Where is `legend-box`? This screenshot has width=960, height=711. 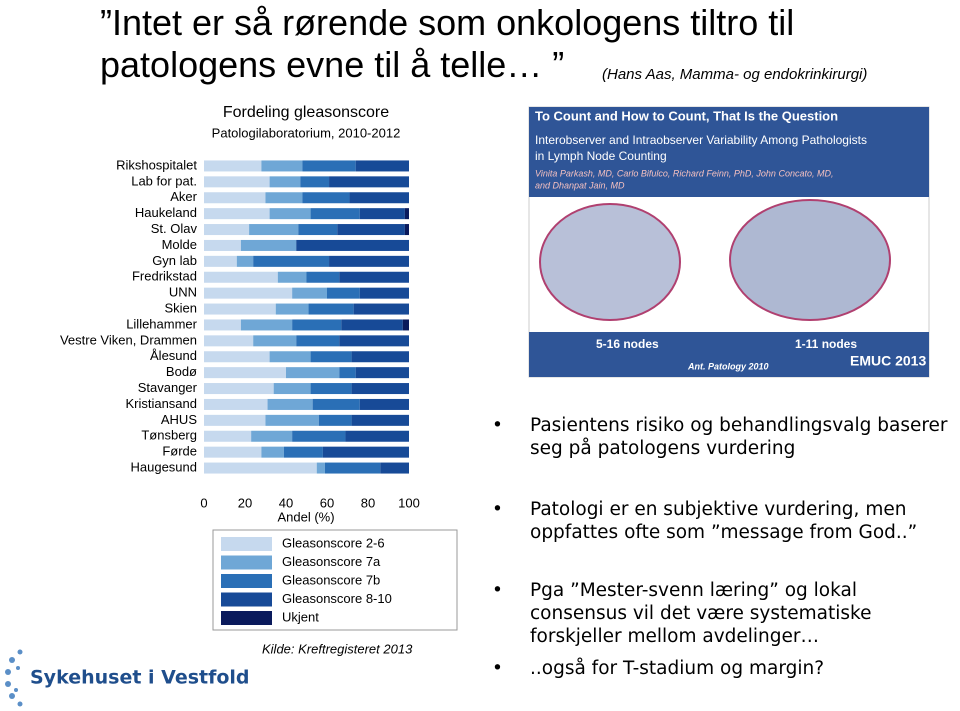 legend-box is located at coordinates (335, 580).